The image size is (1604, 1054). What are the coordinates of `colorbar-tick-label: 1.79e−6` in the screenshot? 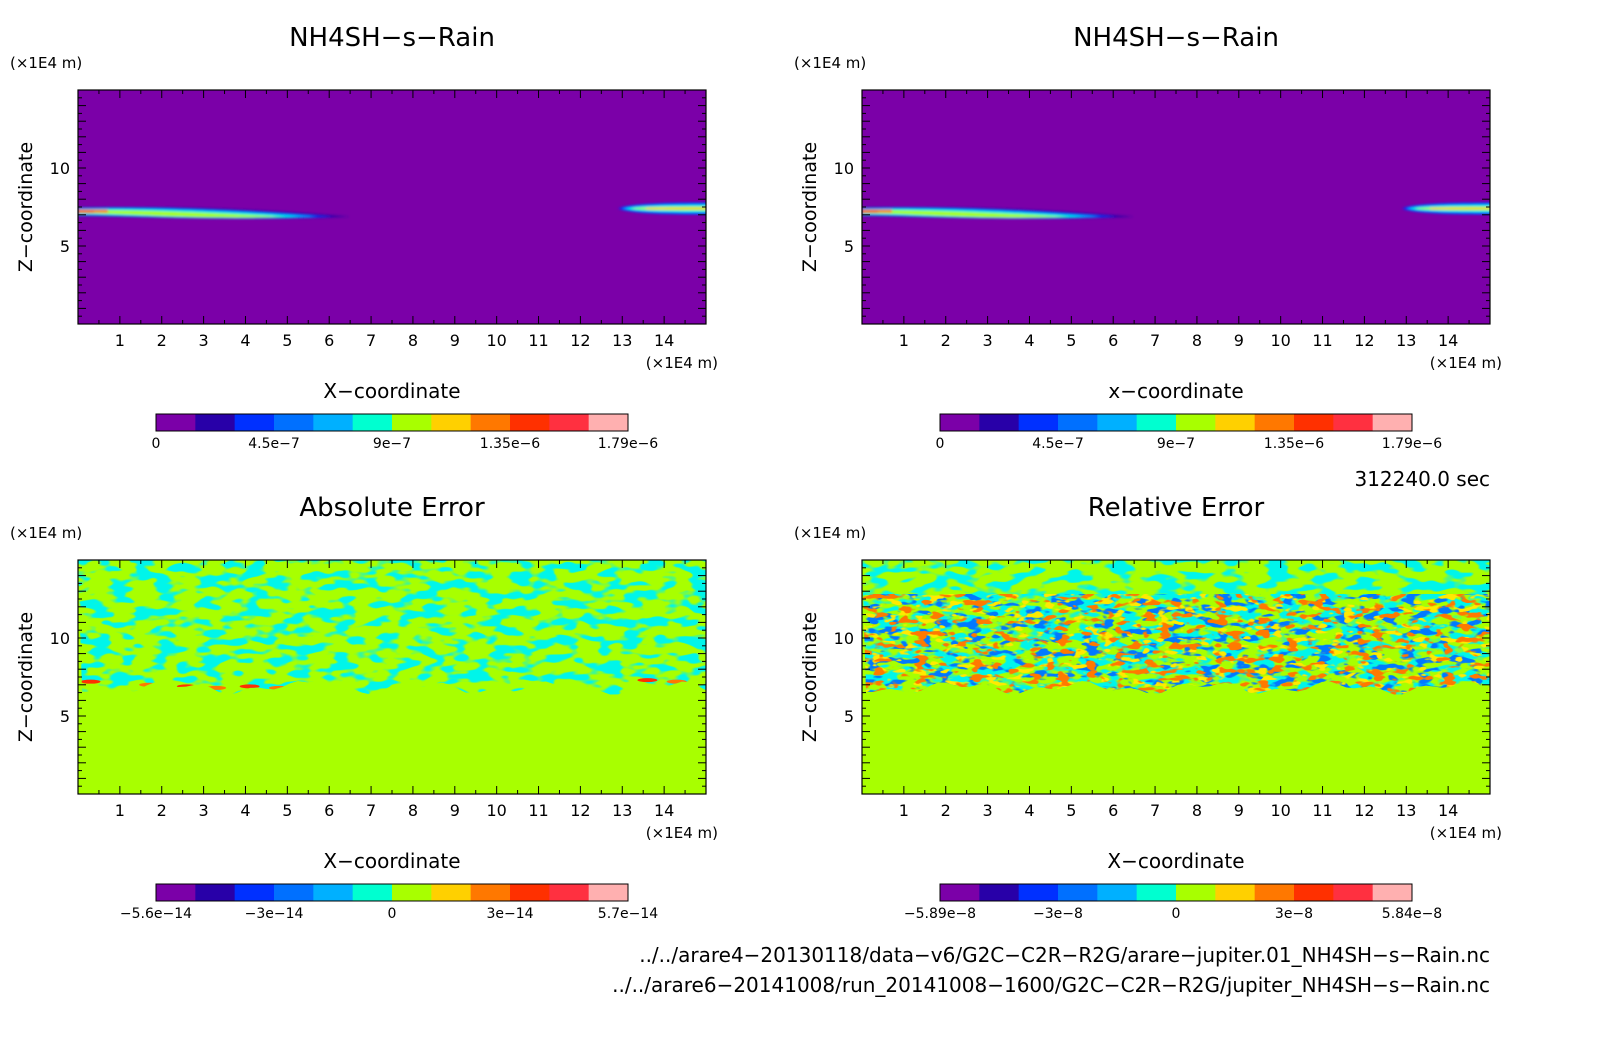 It's located at (628, 444).